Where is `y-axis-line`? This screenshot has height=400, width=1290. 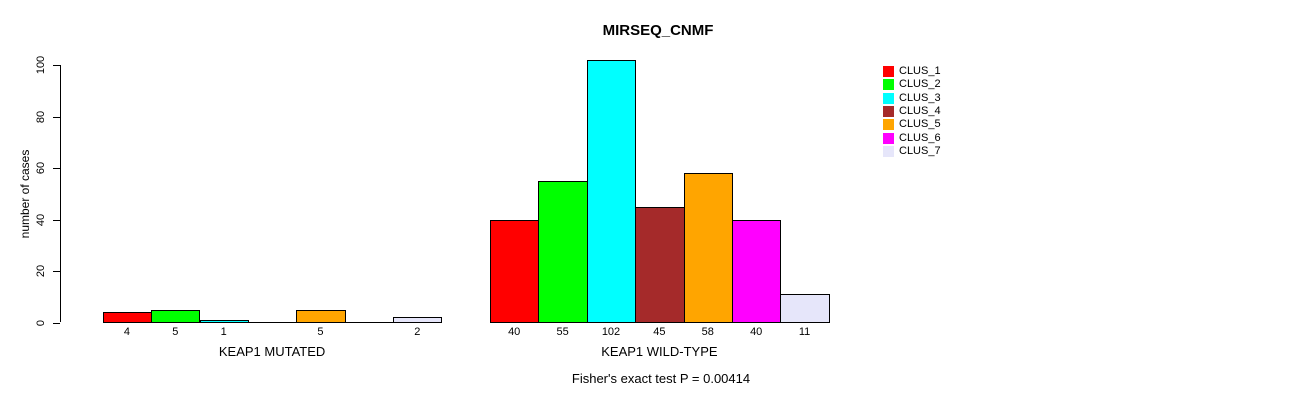
y-axis-line is located at coordinates (60, 194).